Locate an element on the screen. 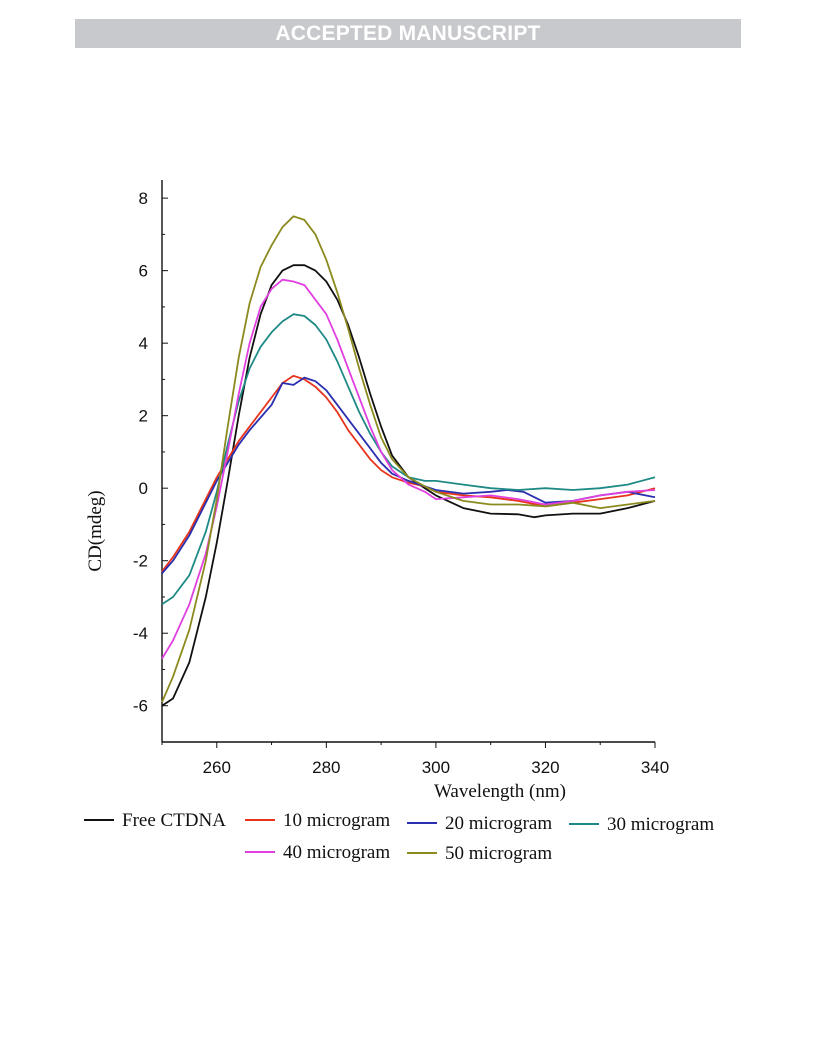 The height and width of the screenshot is (1056, 816). accepted-manuscript-banner: ACCEPTED MANUSCRIPT is located at coordinates (408, 33).